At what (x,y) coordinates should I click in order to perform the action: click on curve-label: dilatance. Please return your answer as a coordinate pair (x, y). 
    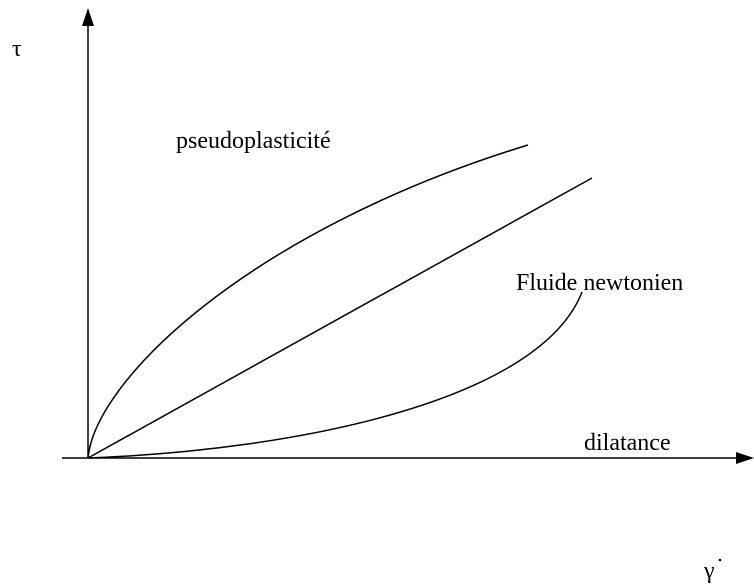
    Looking at the image, I should click on (627, 443).